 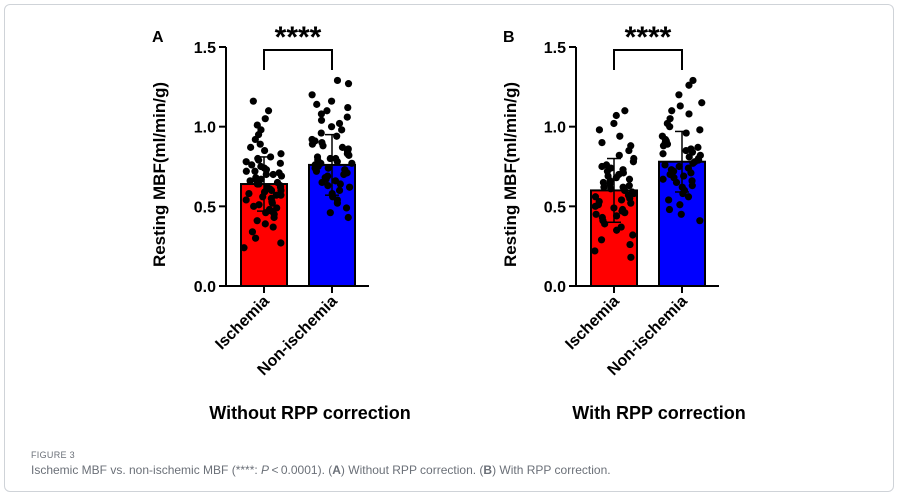 I want to click on panel-letter: A, so click(x=158, y=37).